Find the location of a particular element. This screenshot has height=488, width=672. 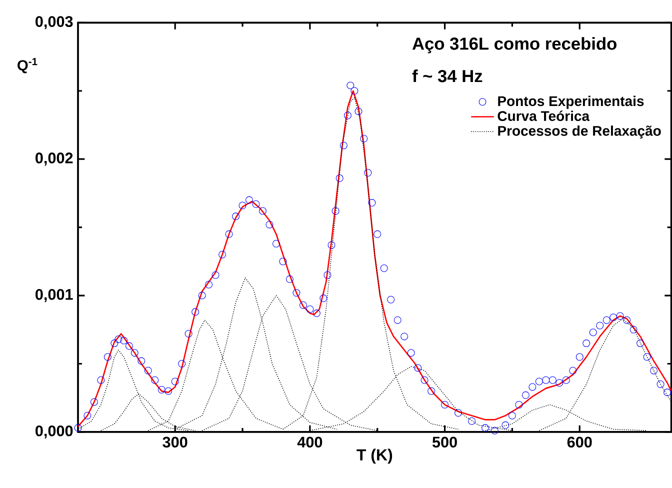

y-tick-label: 0,000 is located at coordinates (54, 432).